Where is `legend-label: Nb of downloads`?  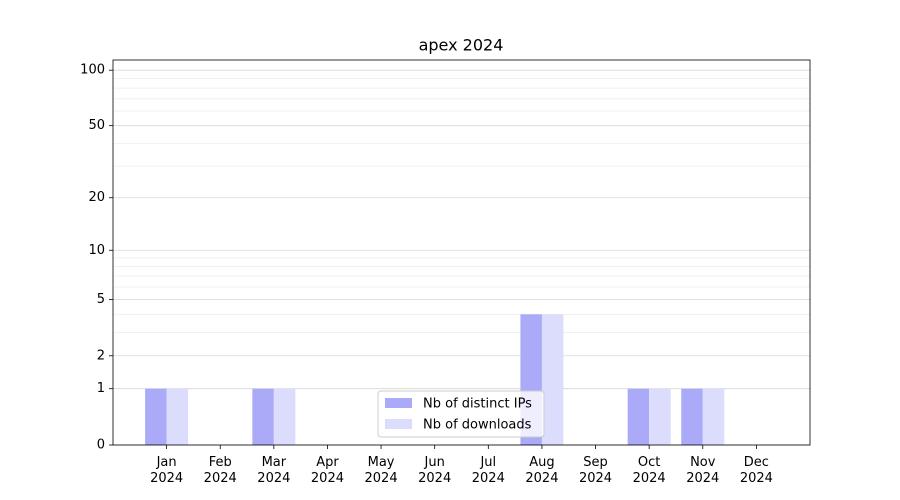
legend-label: Nb of downloads is located at coordinates (477, 425).